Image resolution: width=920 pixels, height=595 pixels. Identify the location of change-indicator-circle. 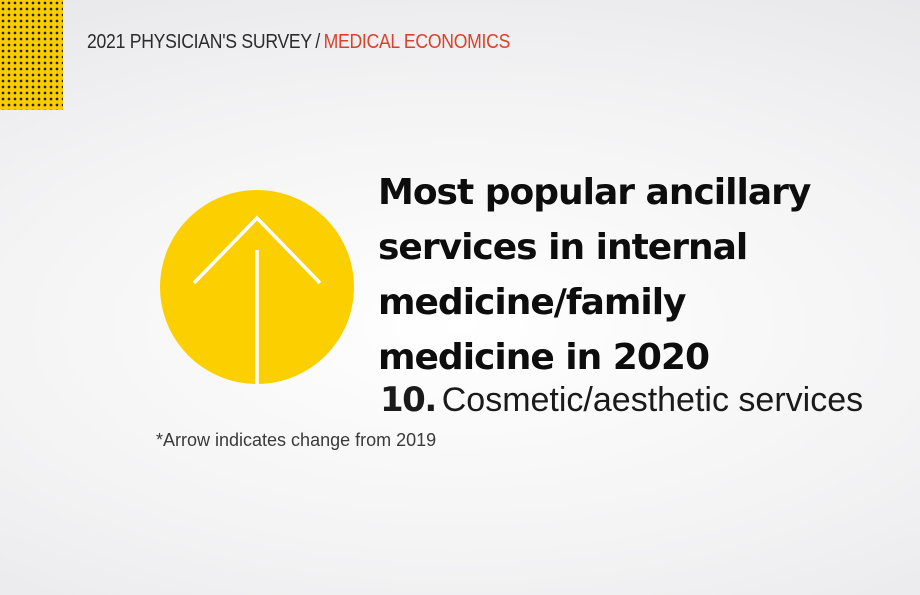
(257, 287).